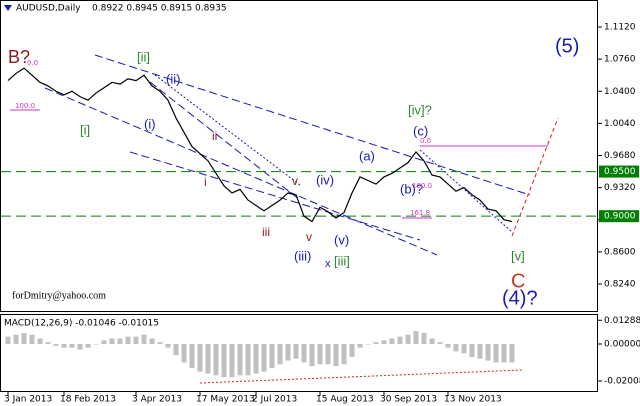  I want to click on wave-label: iii, so click(266, 232).